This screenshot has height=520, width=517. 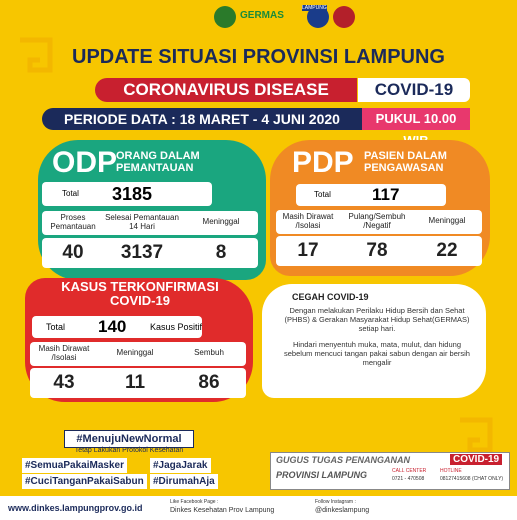 I want to click on confirmed-name: KASUS TERKONFIRMASI COVID-19, so click(x=140, y=293).